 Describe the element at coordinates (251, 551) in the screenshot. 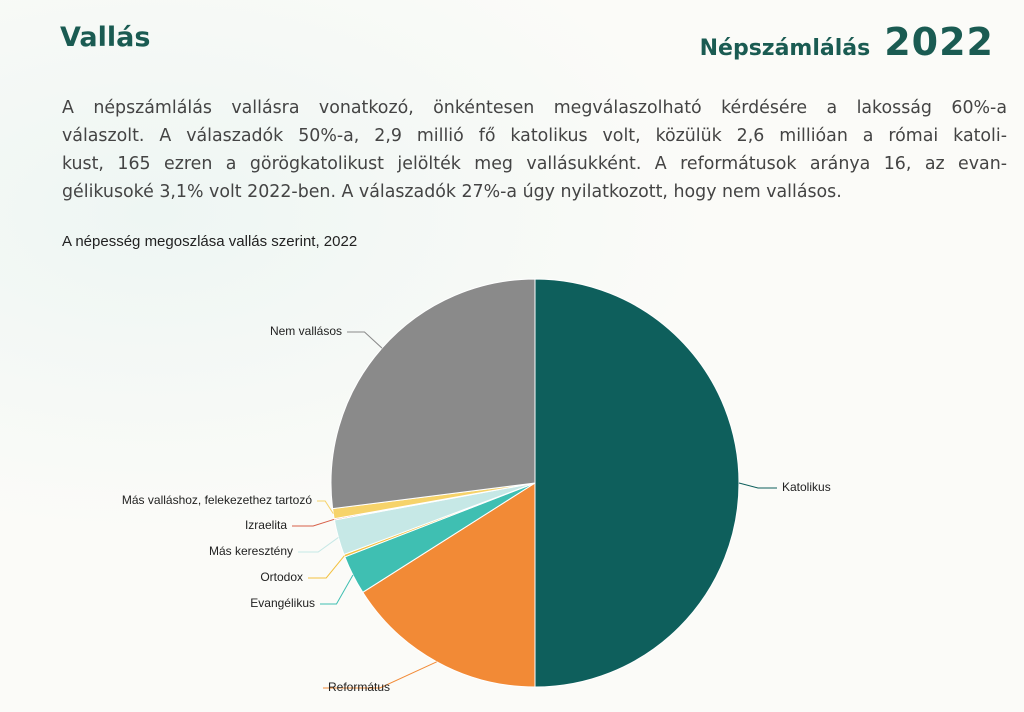

I see `slice-label: Más keresztény` at that location.